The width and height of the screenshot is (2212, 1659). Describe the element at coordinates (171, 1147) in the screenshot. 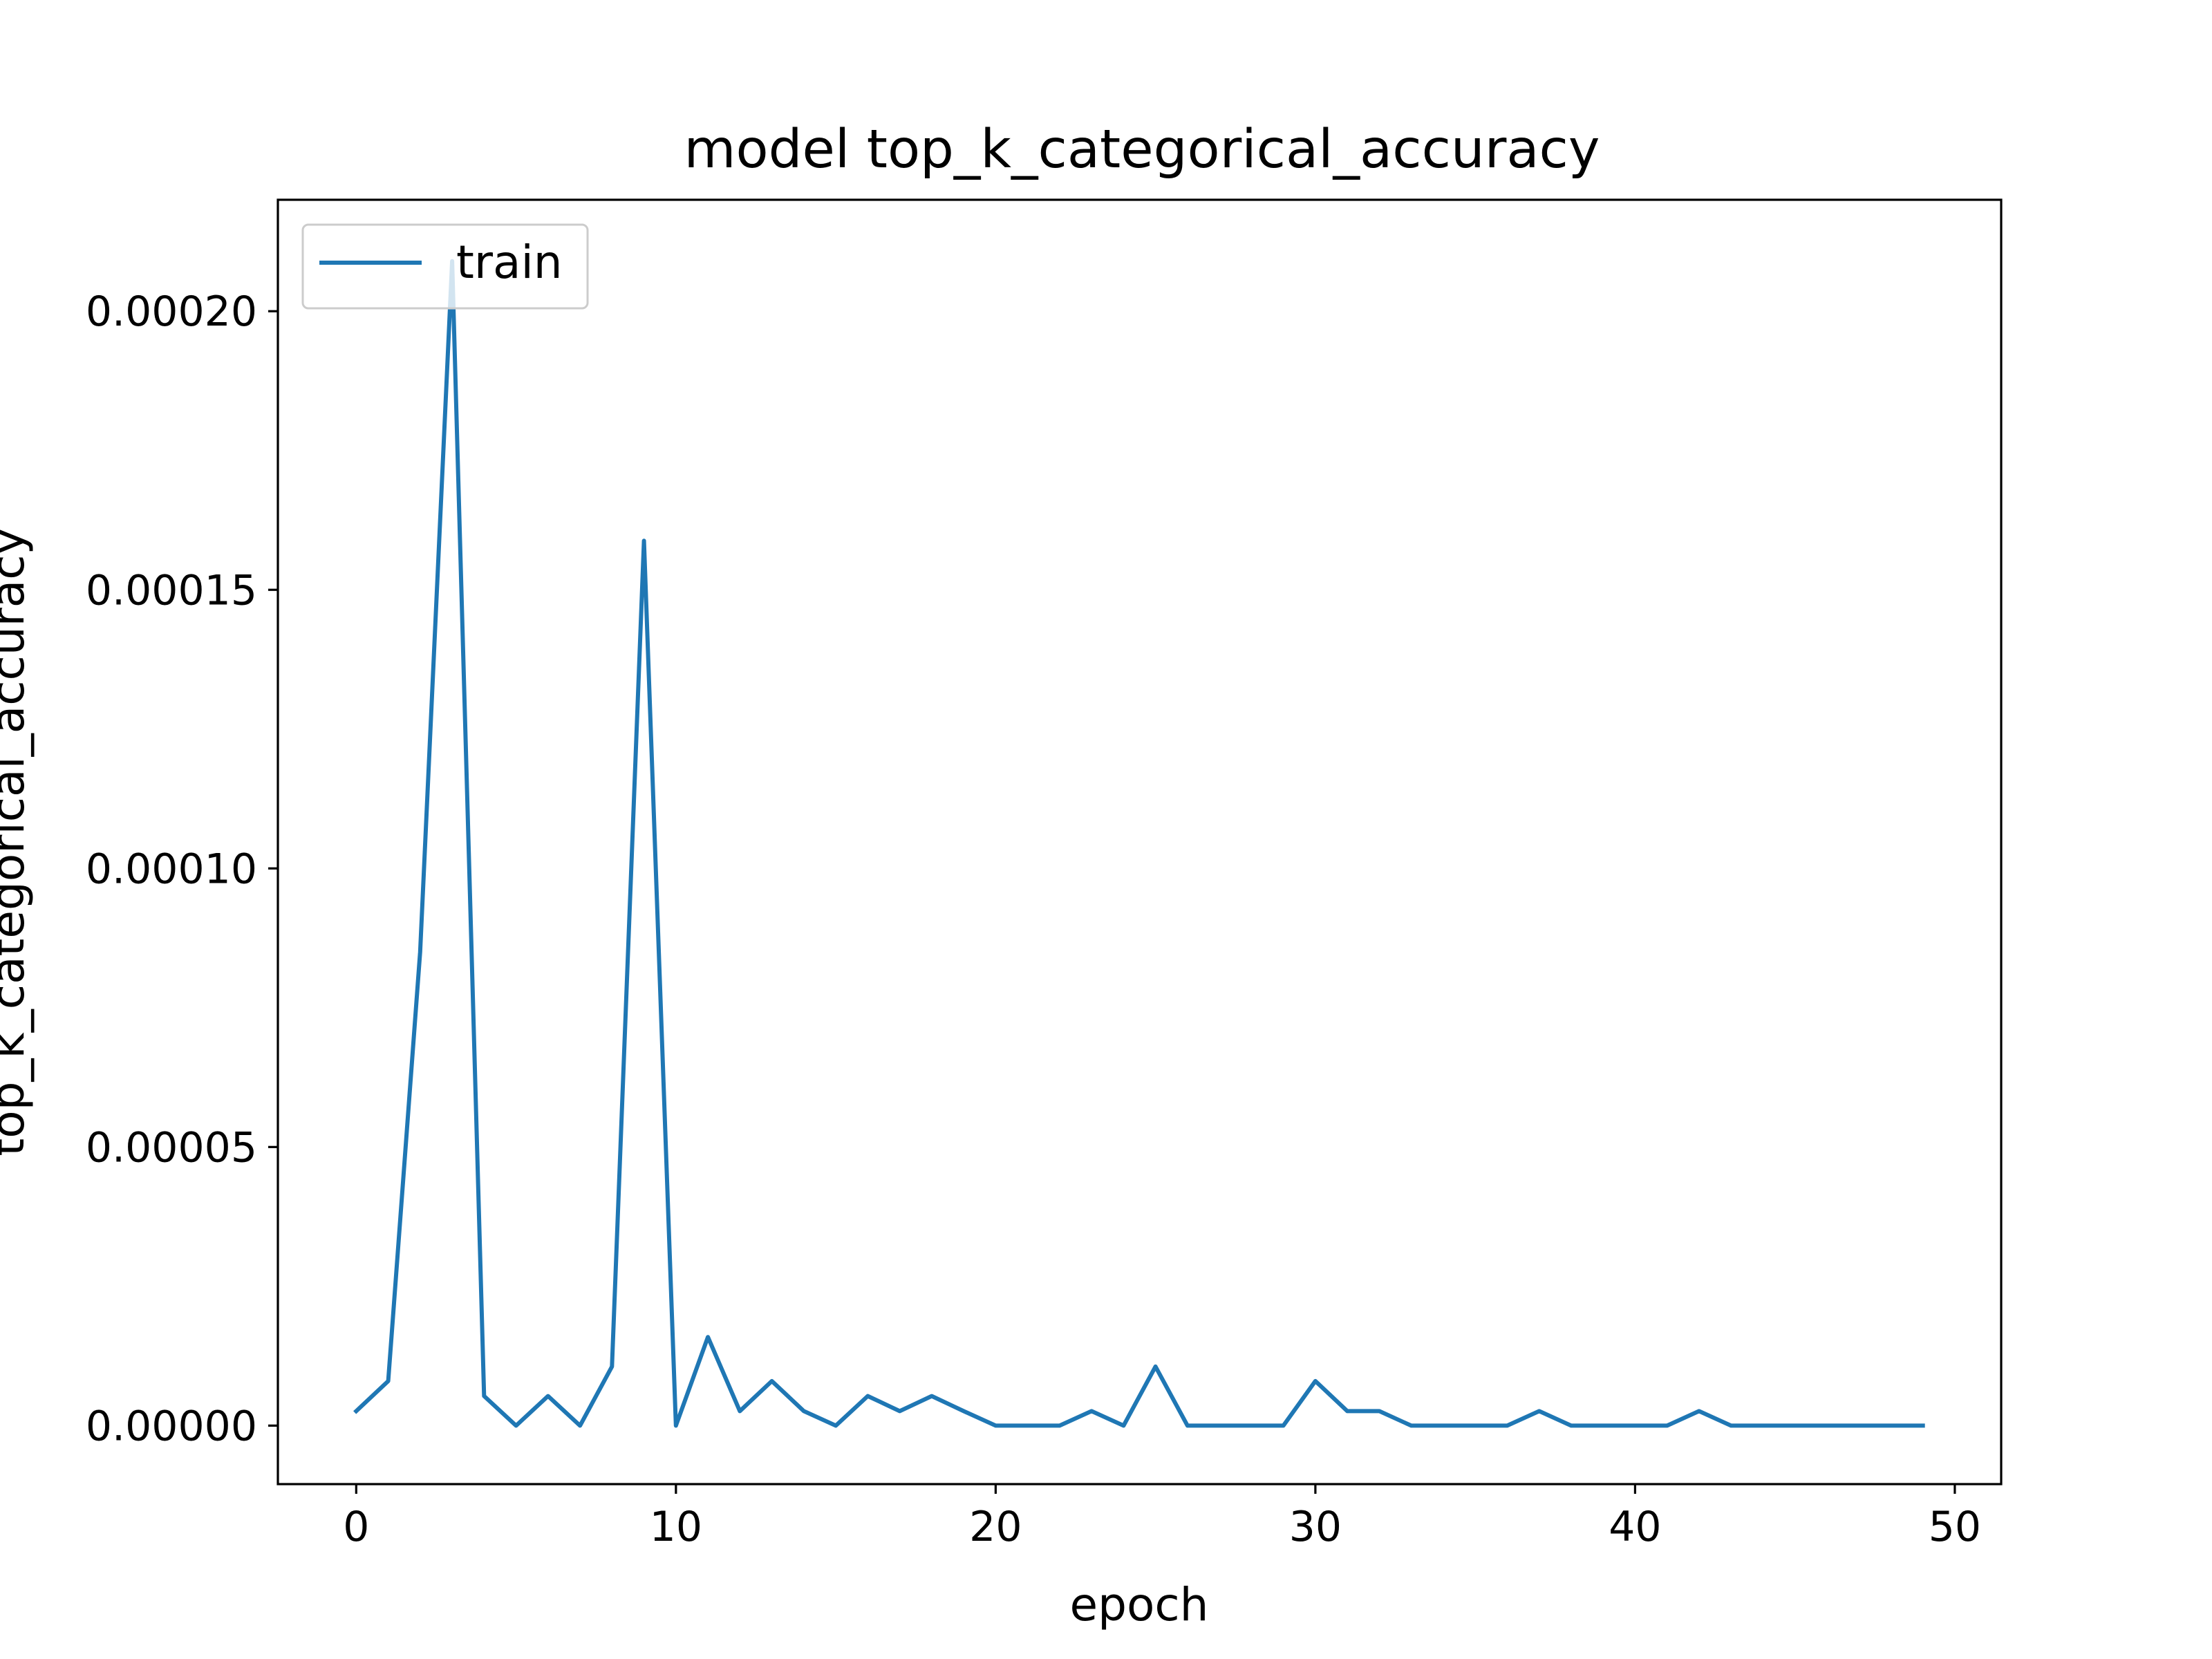

I see `y-tick-label: 0.00005` at that location.